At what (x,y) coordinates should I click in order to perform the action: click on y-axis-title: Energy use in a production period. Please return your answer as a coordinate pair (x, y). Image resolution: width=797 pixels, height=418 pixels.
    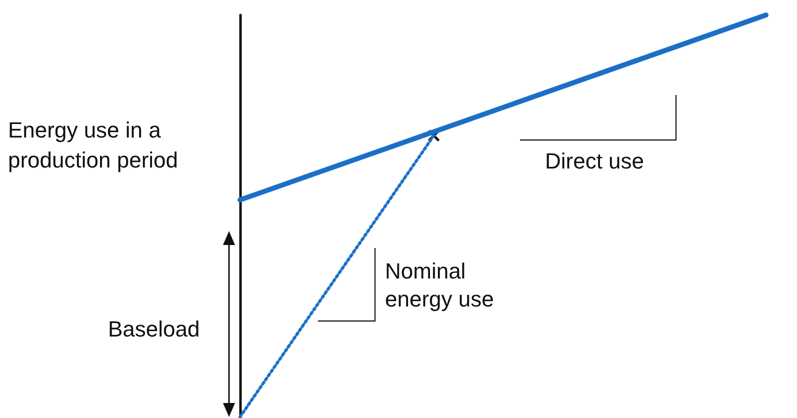
    Looking at the image, I should click on (93, 145).